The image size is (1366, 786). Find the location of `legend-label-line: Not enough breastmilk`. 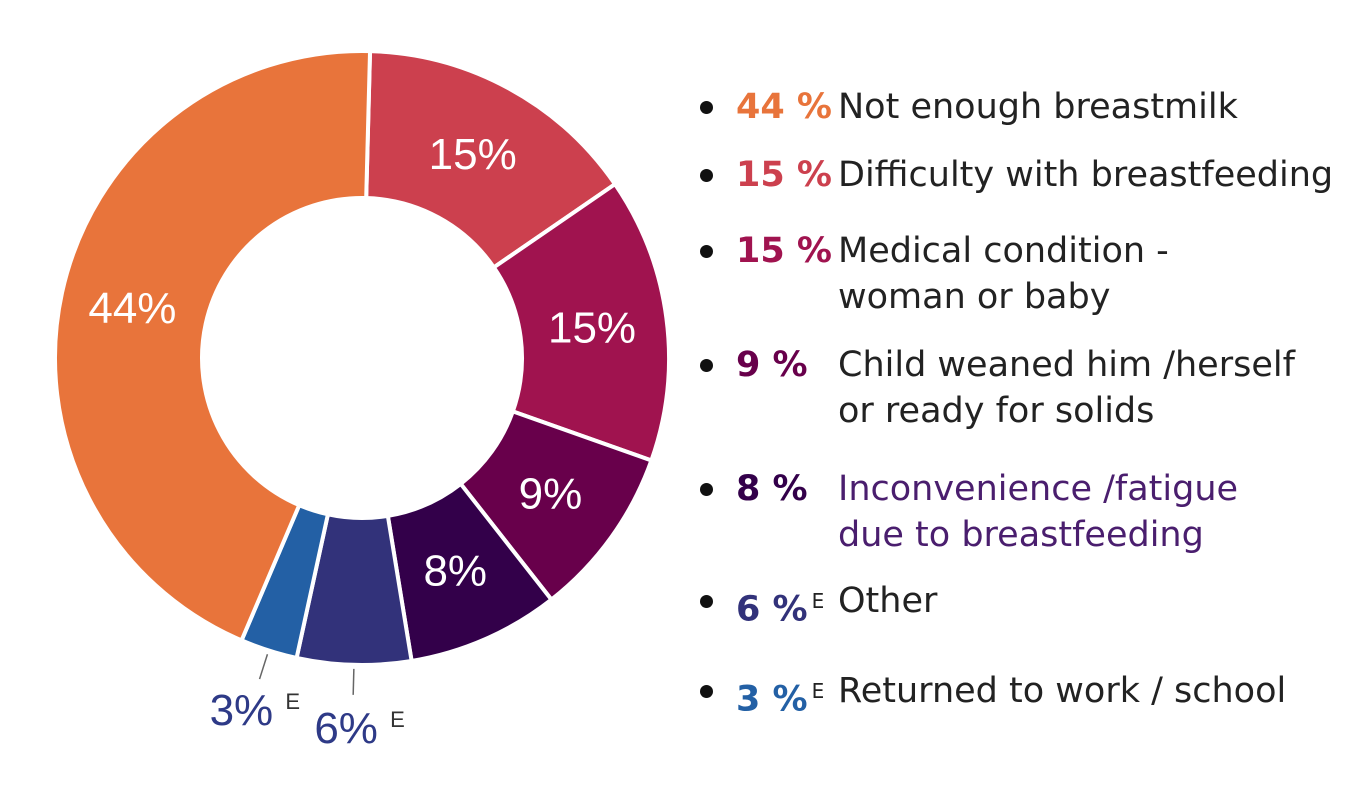

legend-label-line: Not enough breastmilk is located at coordinates (1038, 107).